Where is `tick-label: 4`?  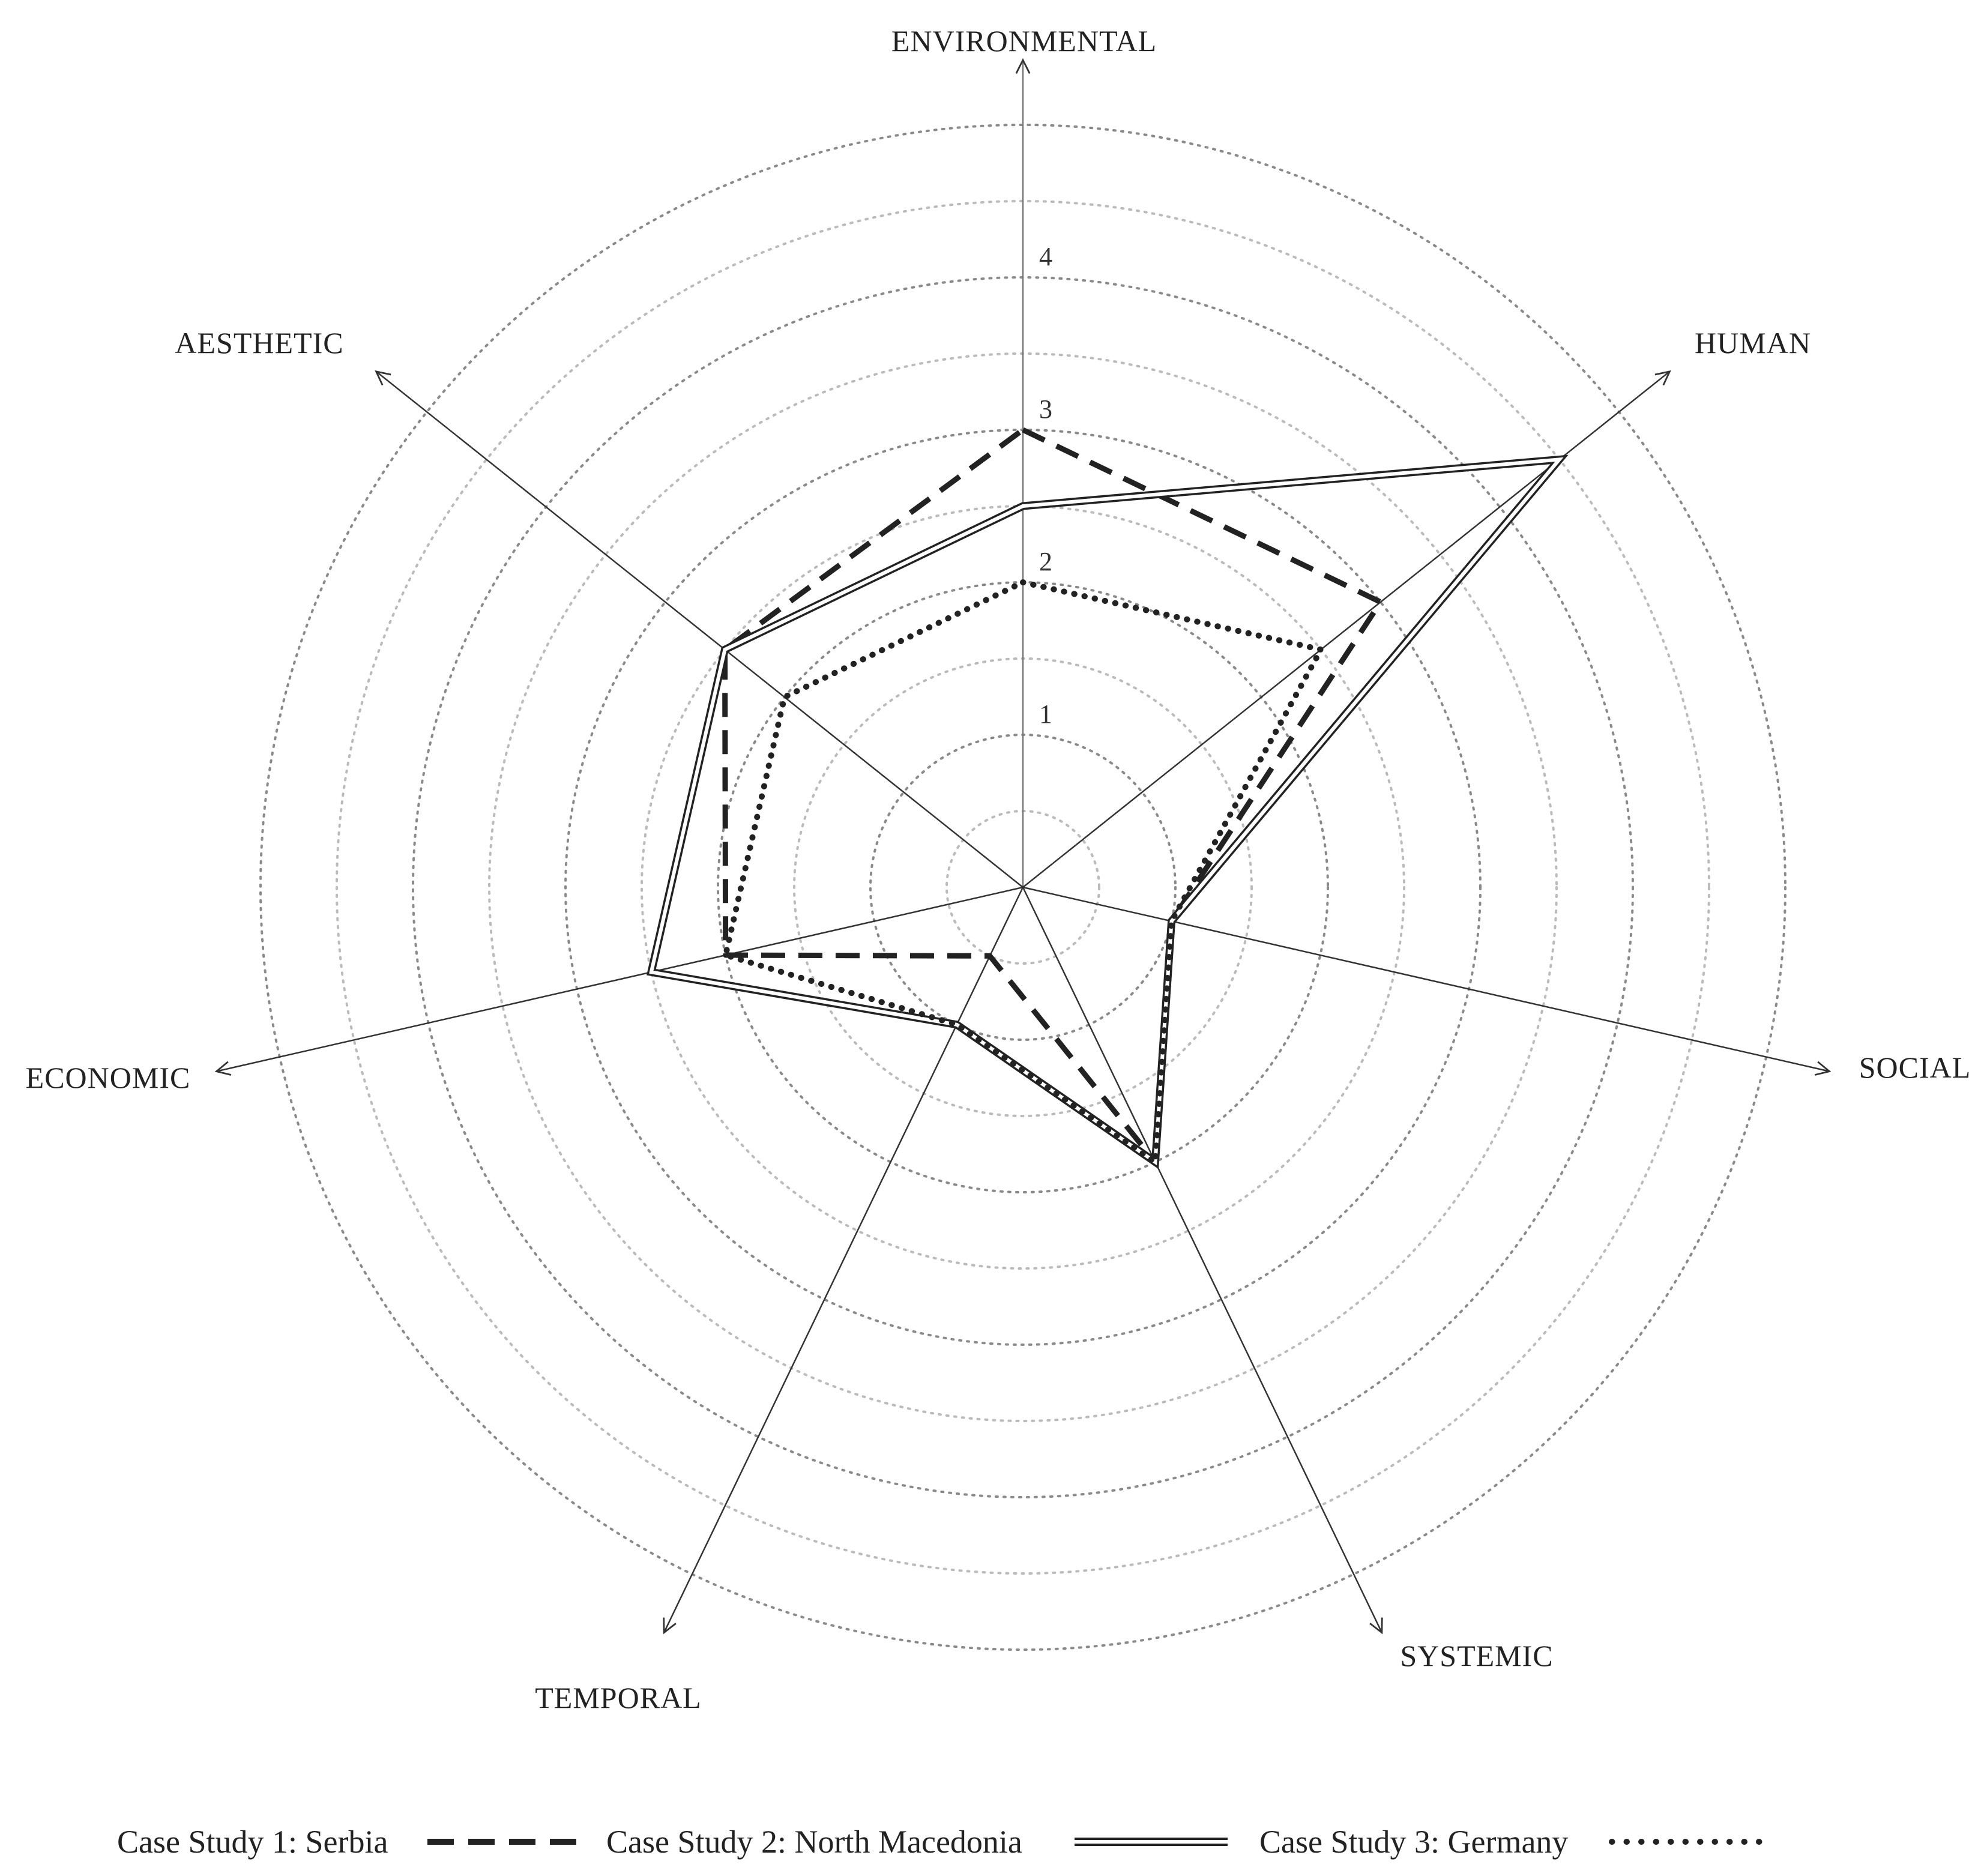 tick-label: 4 is located at coordinates (1046, 256).